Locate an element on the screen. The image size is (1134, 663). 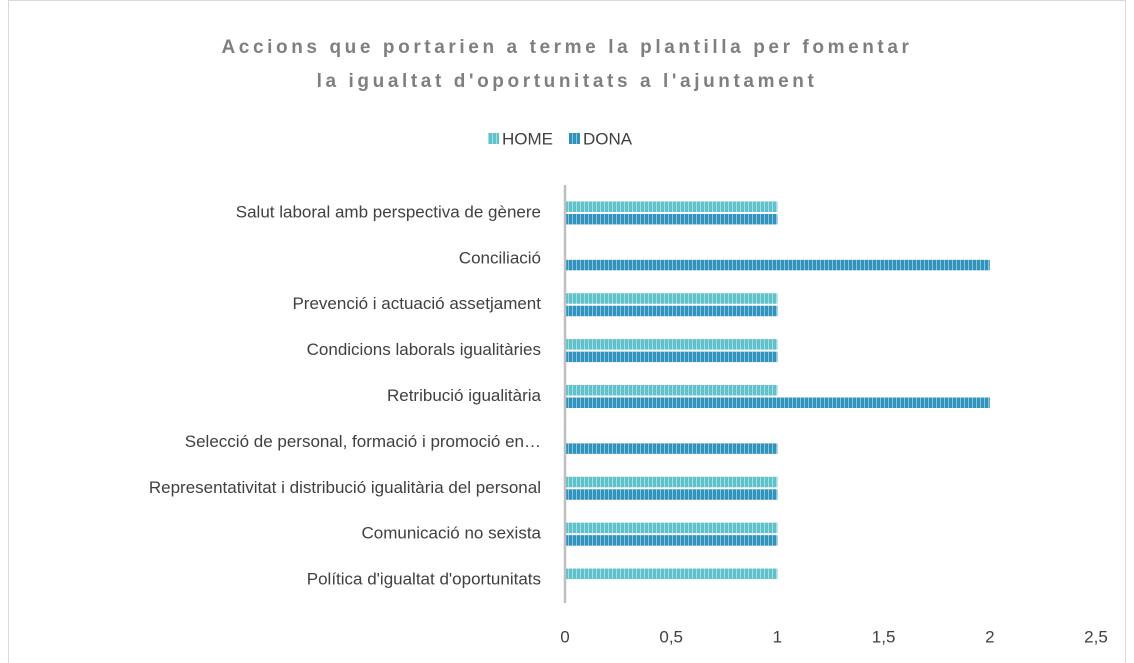
x-tick-label: 2 is located at coordinates (989, 636).